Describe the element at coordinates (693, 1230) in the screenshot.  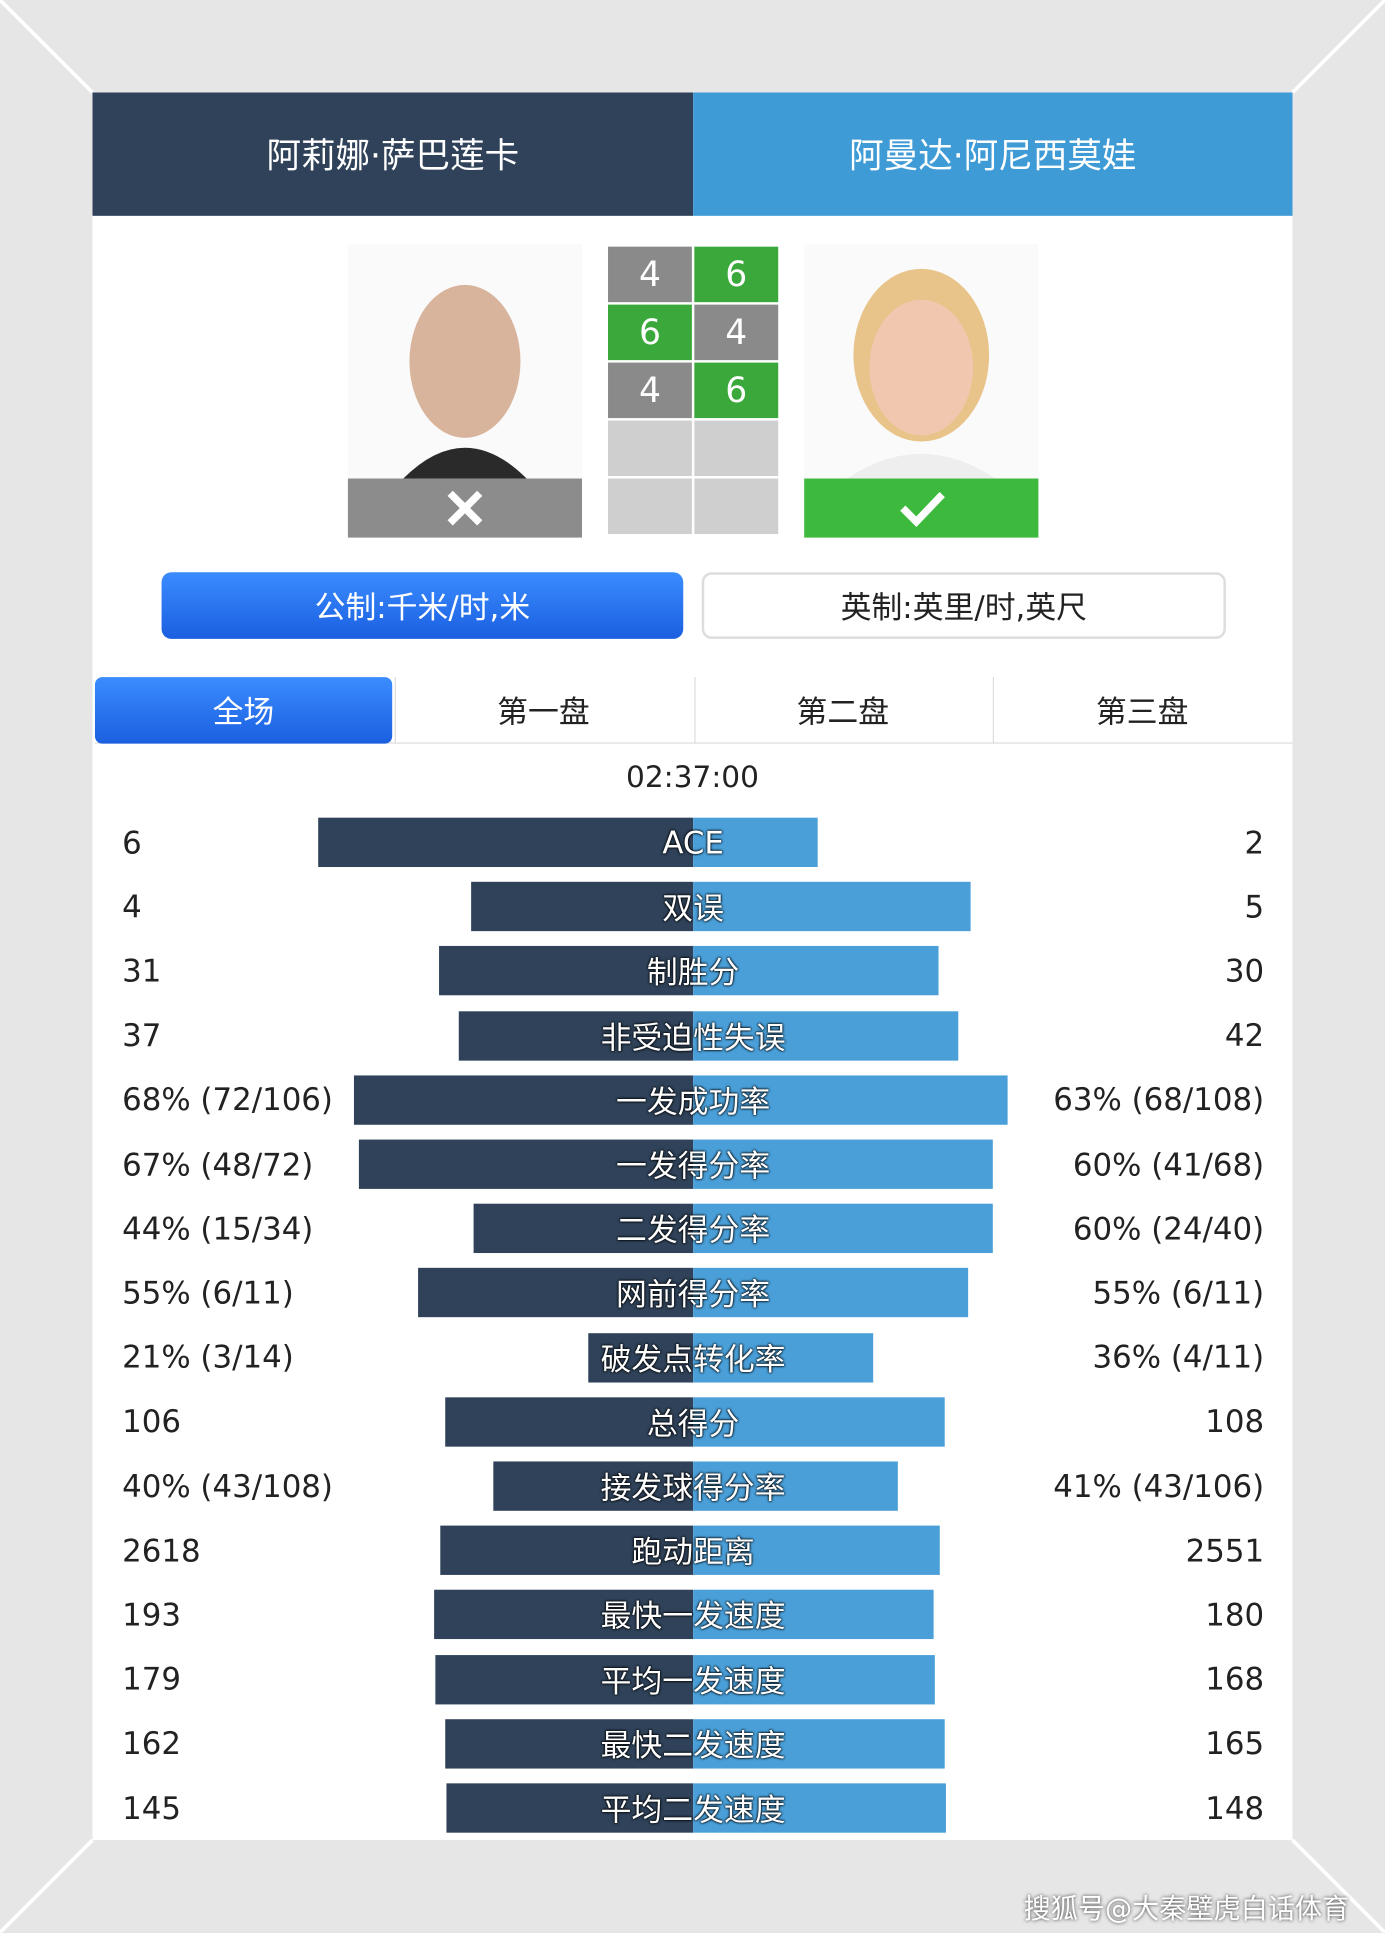
I see `stat-label: 二发得分率` at that location.